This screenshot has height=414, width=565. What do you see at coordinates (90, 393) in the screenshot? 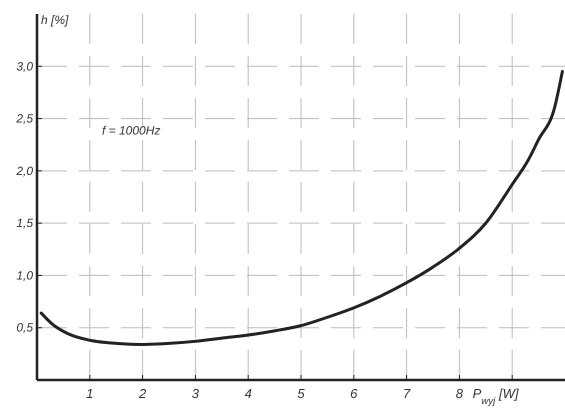
I see `x-tick-label: 1` at bounding box center [90, 393].